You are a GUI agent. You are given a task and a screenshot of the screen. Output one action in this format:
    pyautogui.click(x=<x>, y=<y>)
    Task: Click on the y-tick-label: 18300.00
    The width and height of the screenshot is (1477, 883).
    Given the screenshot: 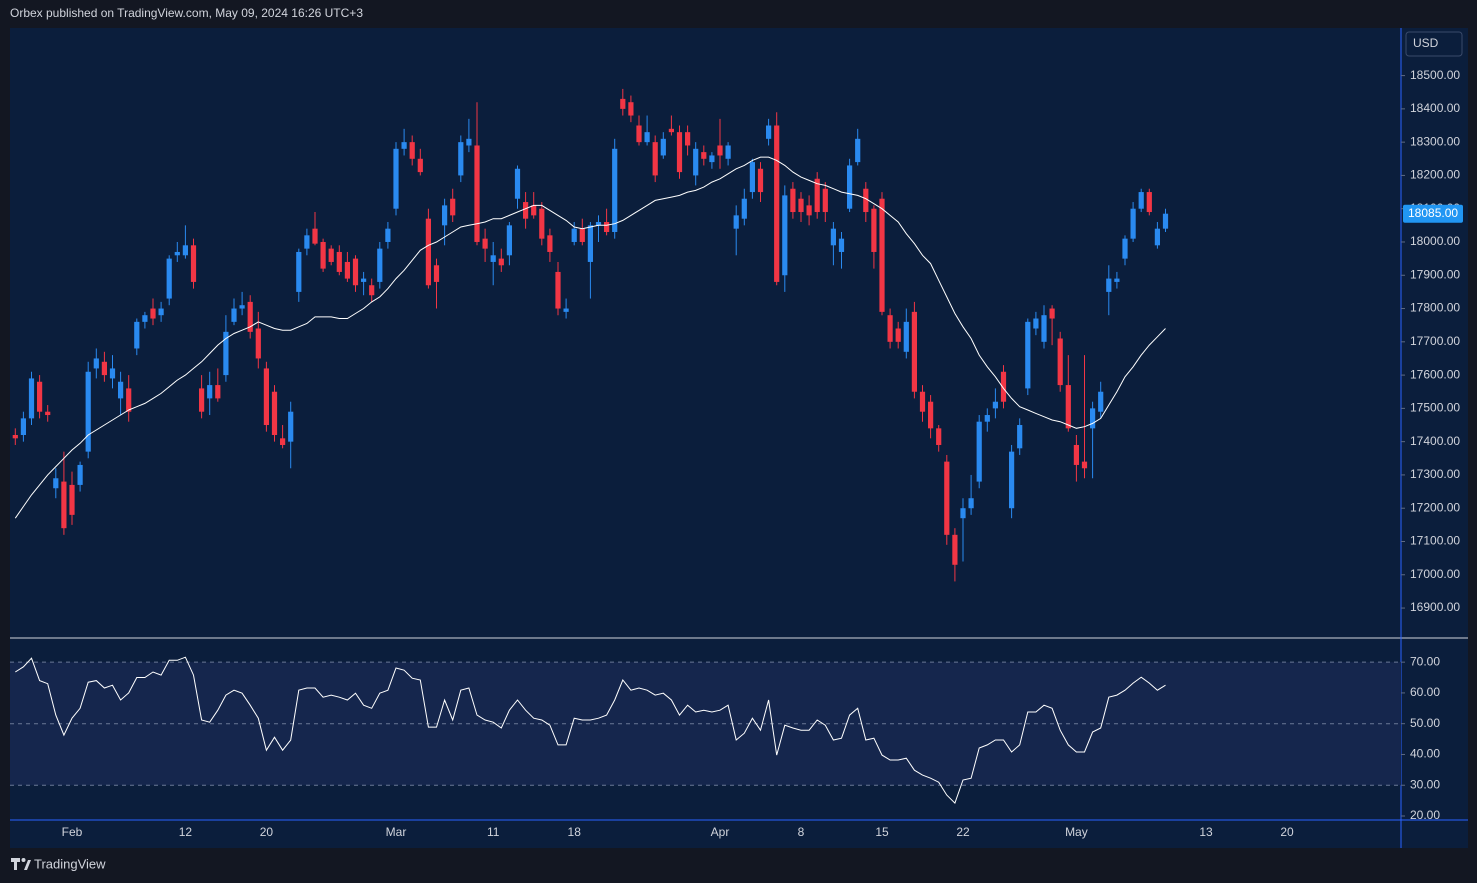 What is the action you would take?
    pyautogui.click(x=1435, y=141)
    